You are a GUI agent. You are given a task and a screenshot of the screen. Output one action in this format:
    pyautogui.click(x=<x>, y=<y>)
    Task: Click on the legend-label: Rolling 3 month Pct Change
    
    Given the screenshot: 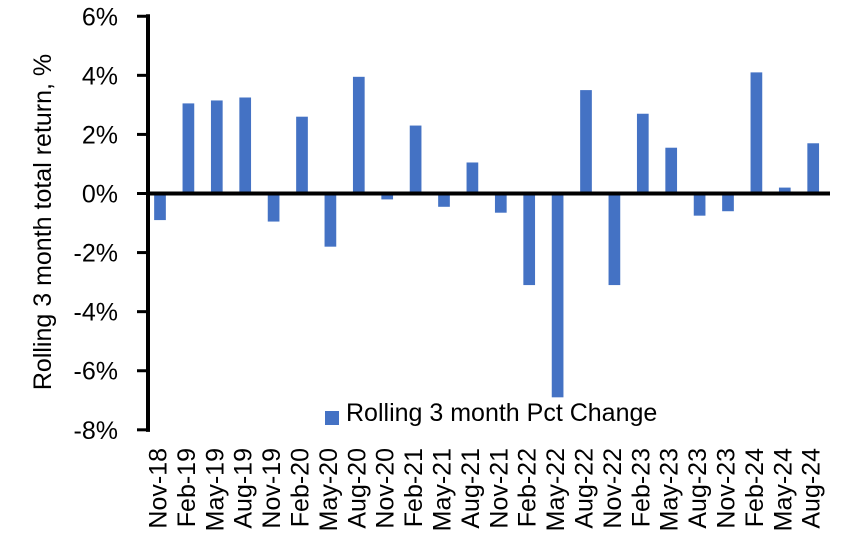 What is the action you would take?
    pyautogui.click(x=502, y=413)
    